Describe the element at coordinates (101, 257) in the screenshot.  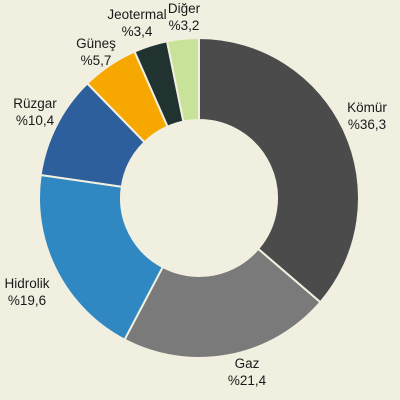
I see `slice-hidrolik` at that location.